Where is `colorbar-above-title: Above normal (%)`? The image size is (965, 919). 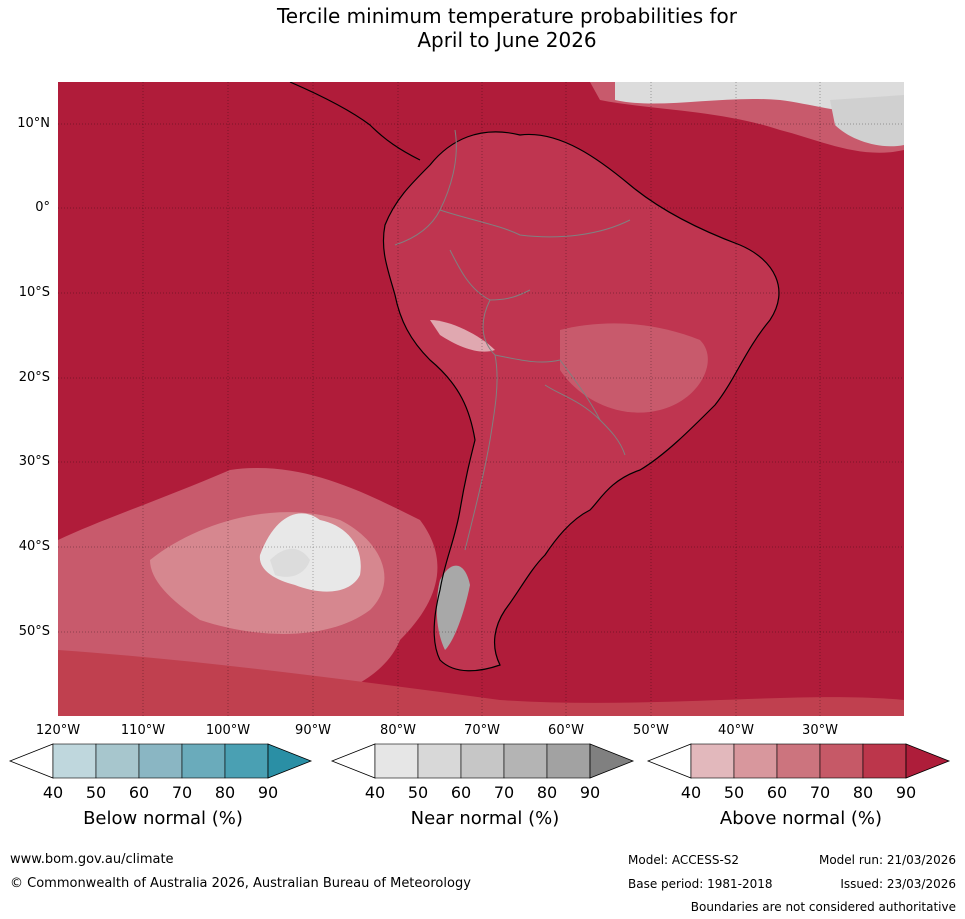 colorbar-above-title: Above normal (%) is located at coordinates (801, 818).